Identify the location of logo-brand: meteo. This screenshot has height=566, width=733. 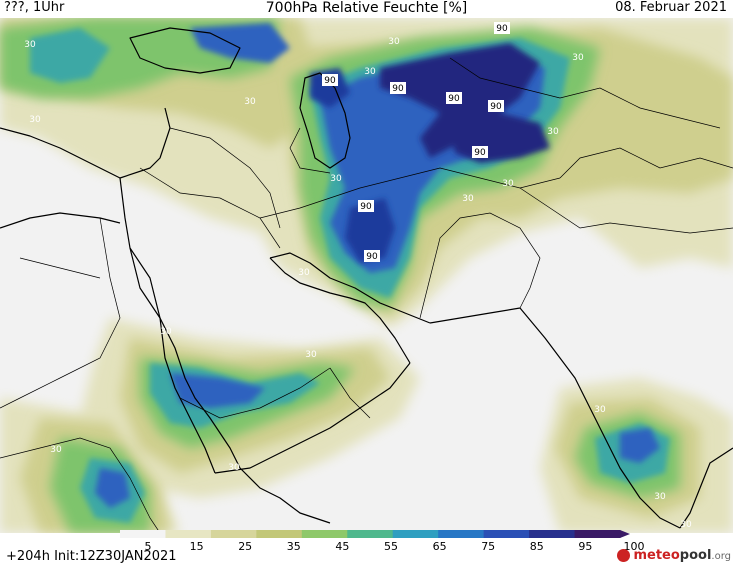
(656, 555).